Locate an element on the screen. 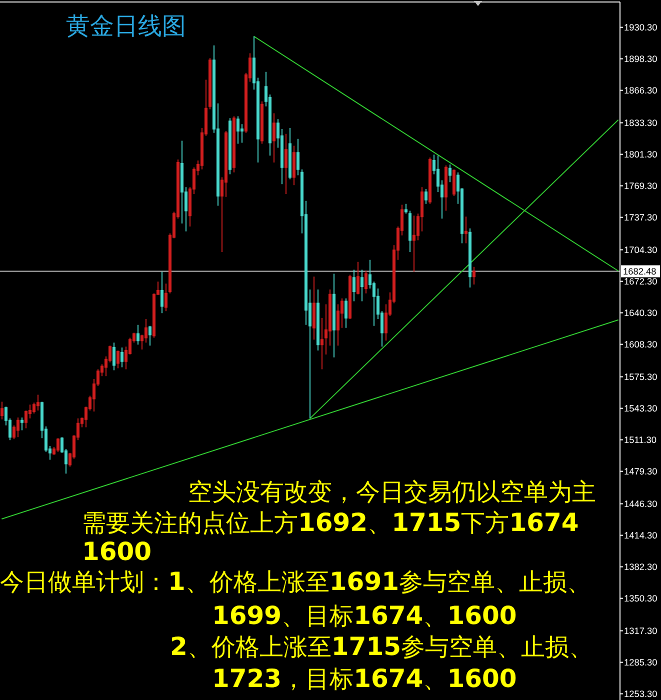 This screenshot has width=661, height=700. y-tick-label: 1866.30 is located at coordinates (641, 91).